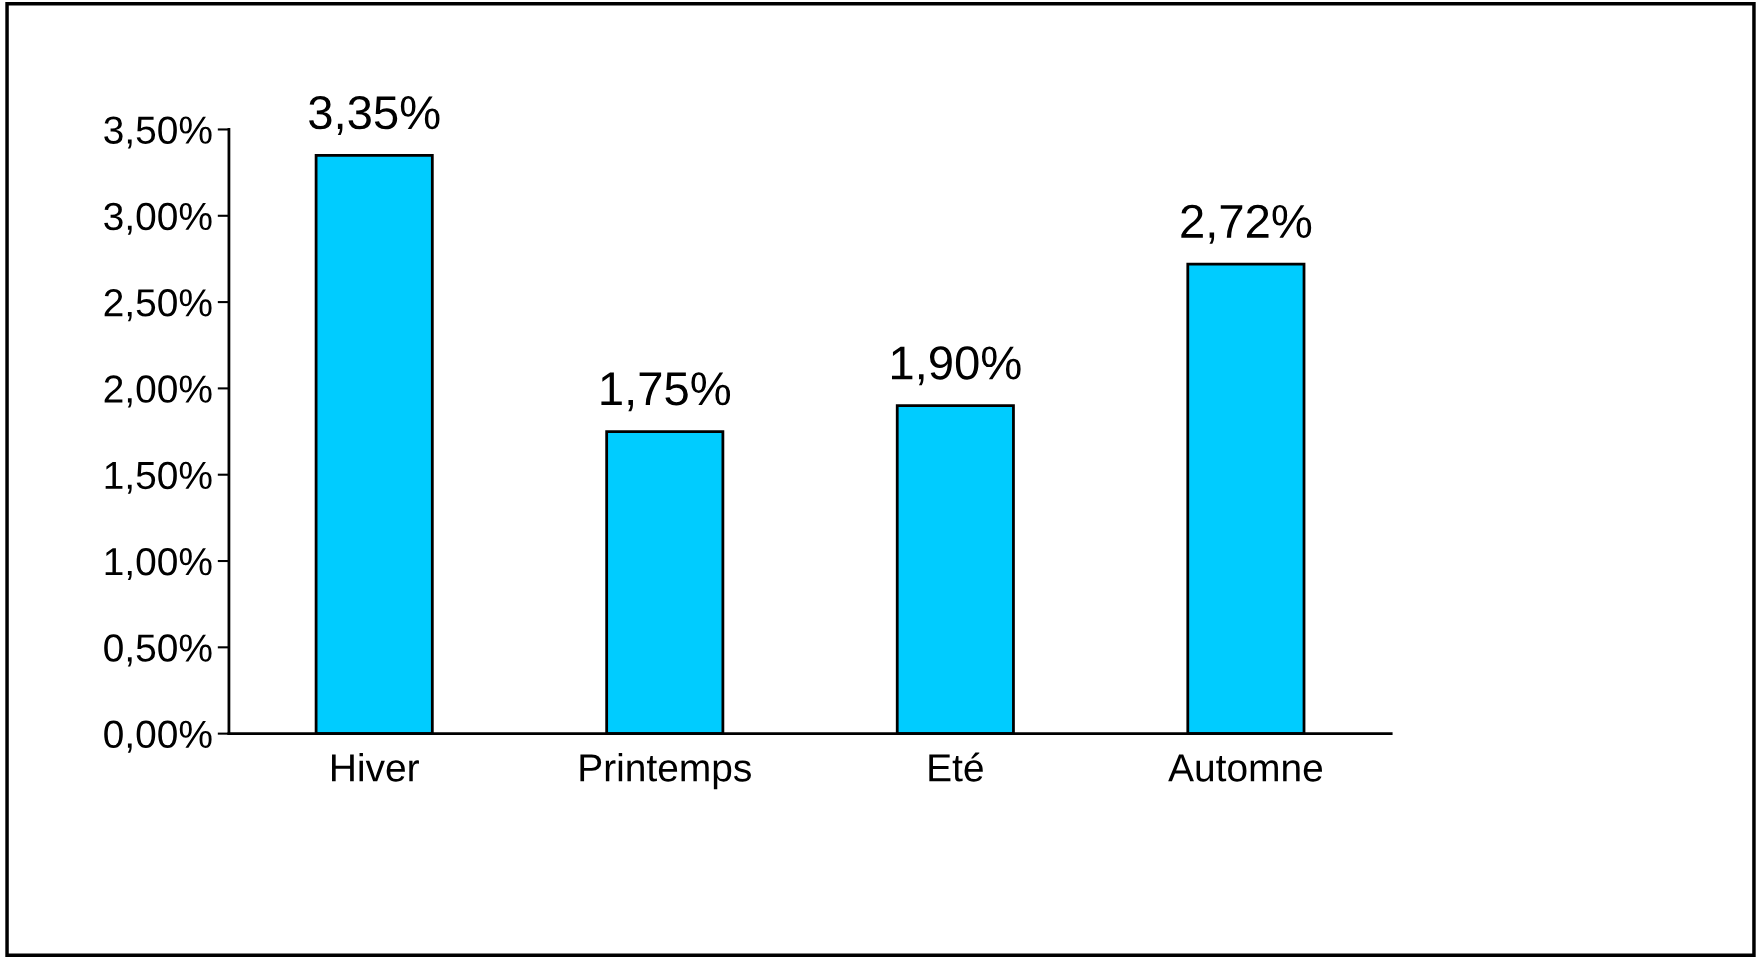  What do you see at coordinates (374, 115) in the screenshot?
I see `data-label: 3,35%` at bounding box center [374, 115].